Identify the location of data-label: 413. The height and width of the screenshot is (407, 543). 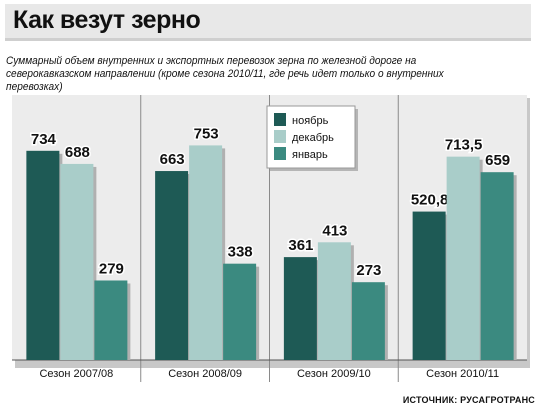
(334, 230).